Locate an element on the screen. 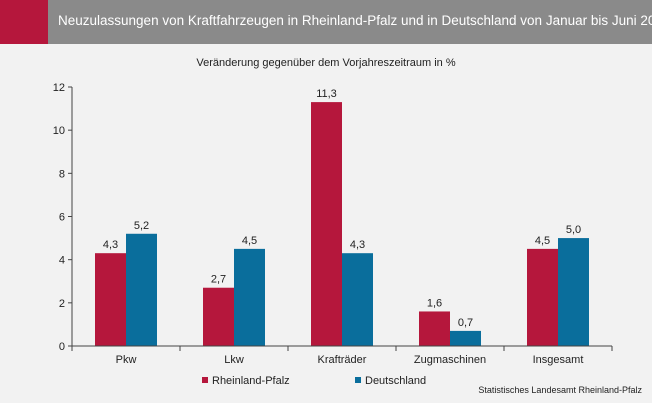 This screenshot has height=403, width=652. y-tick-label: 2 is located at coordinates (62, 304).